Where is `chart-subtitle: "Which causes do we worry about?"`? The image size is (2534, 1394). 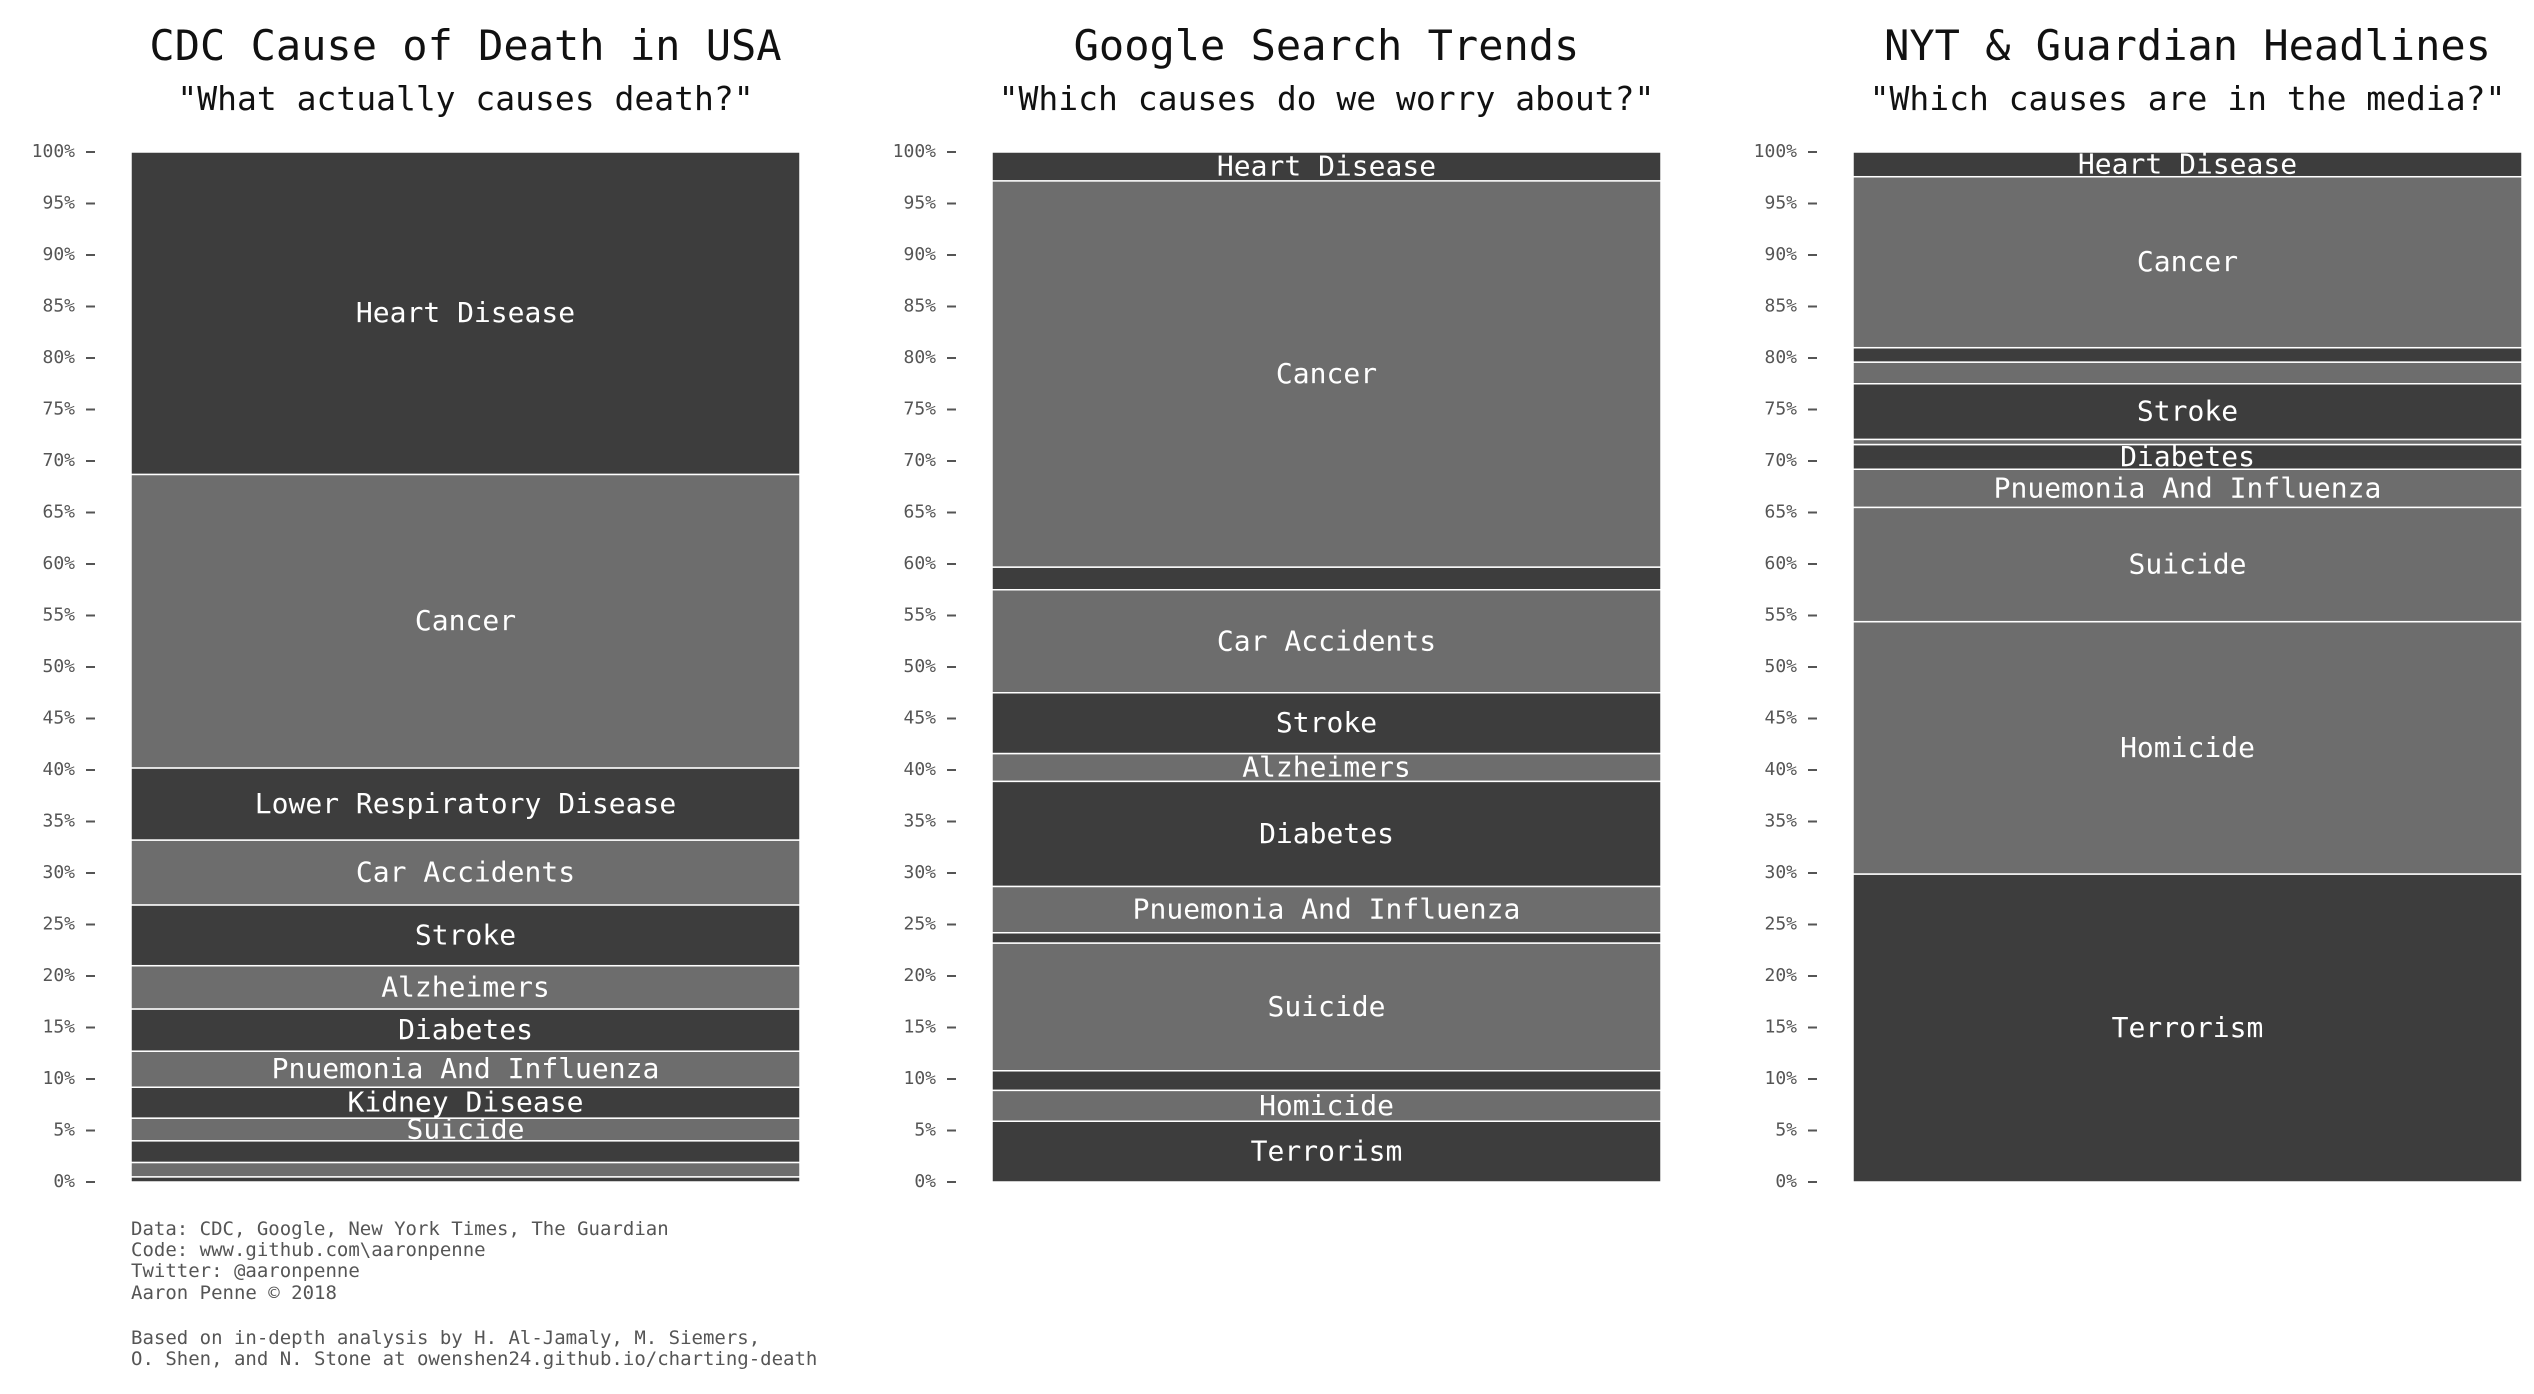
chart-subtitle: "Which causes do we worry about?" is located at coordinates (1327, 98).